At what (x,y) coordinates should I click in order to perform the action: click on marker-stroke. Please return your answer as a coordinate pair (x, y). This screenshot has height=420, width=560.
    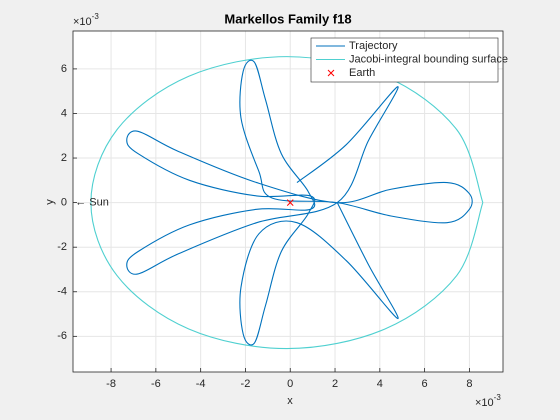
    Looking at the image, I should click on (290, 202).